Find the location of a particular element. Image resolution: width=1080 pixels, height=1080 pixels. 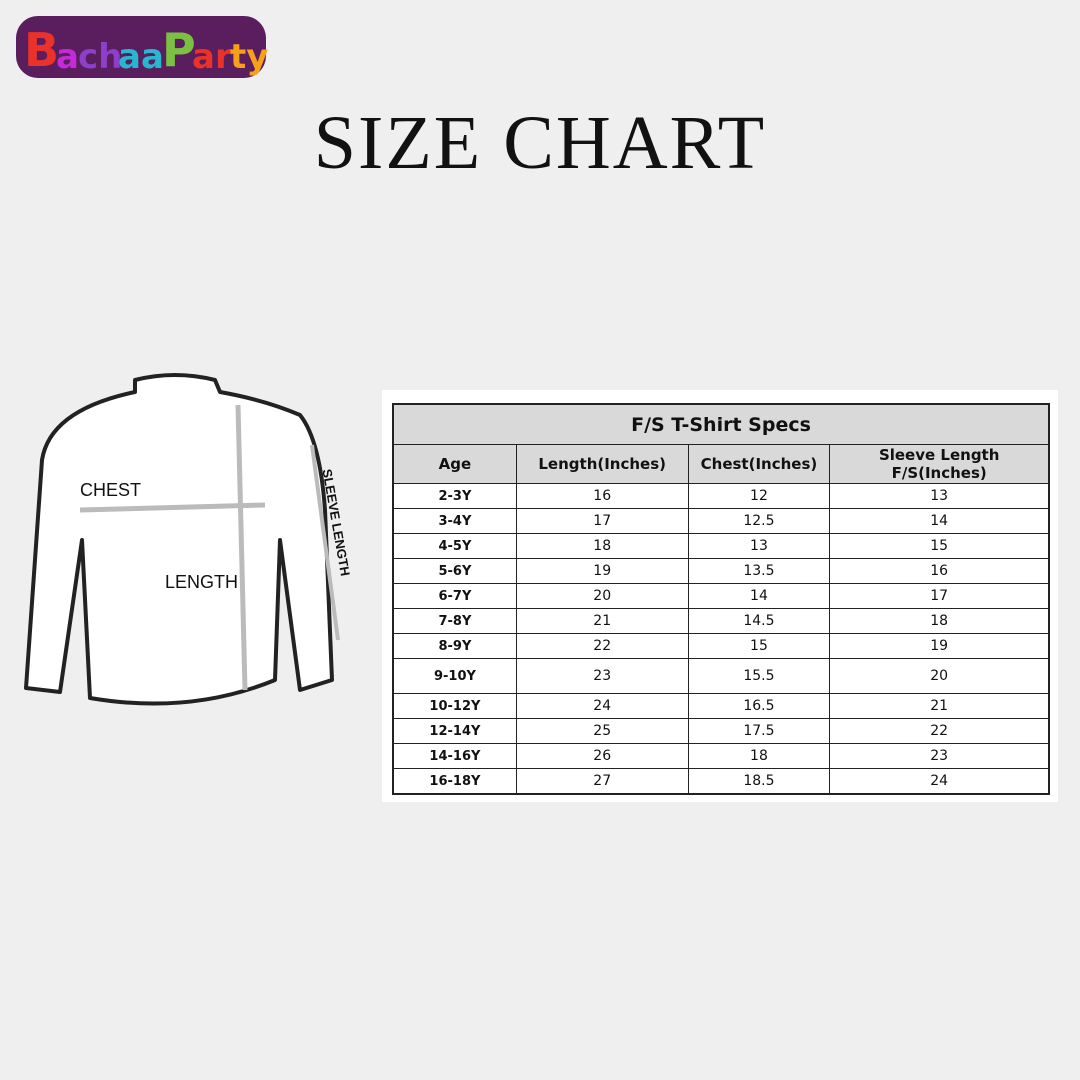

table-row: 2-3Y 16 12 13 is located at coordinates (721, 496).